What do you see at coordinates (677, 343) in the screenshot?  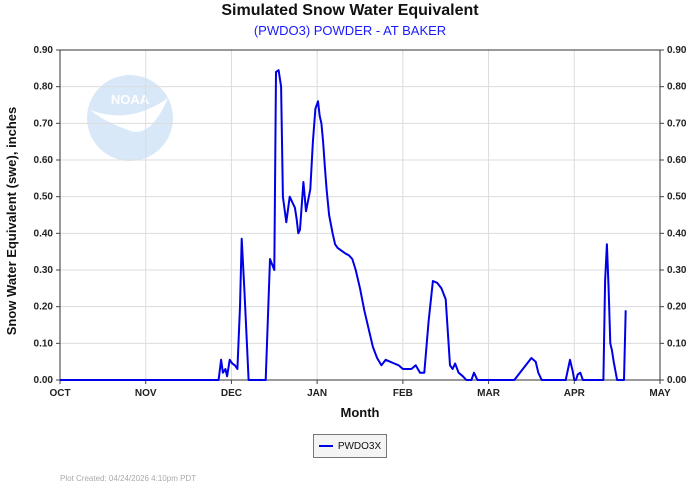 I see `y-tick-label-right: 0.10` at bounding box center [677, 343].